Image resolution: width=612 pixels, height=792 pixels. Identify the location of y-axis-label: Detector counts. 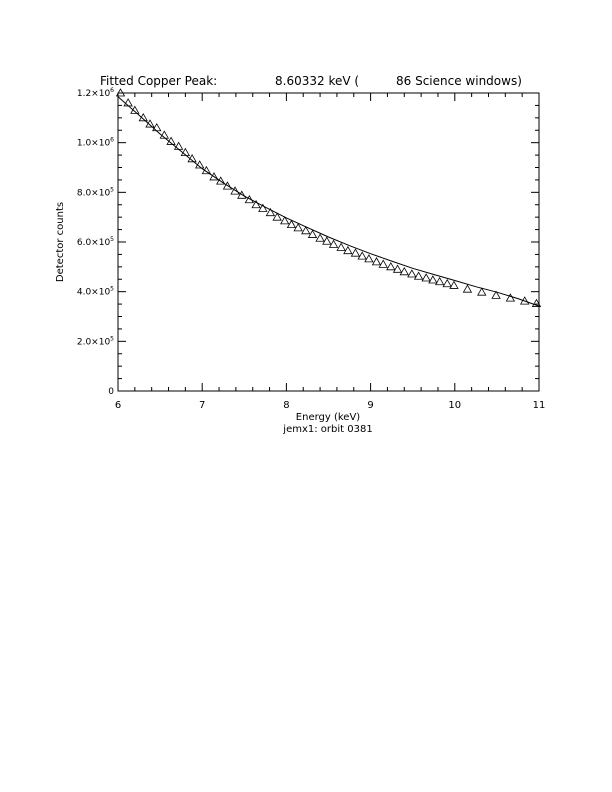
(60, 242).